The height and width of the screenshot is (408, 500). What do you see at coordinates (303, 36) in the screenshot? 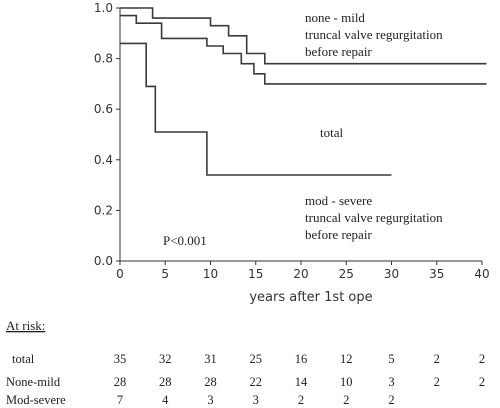
I see `curve-none-mild` at bounding box center [303, 36].